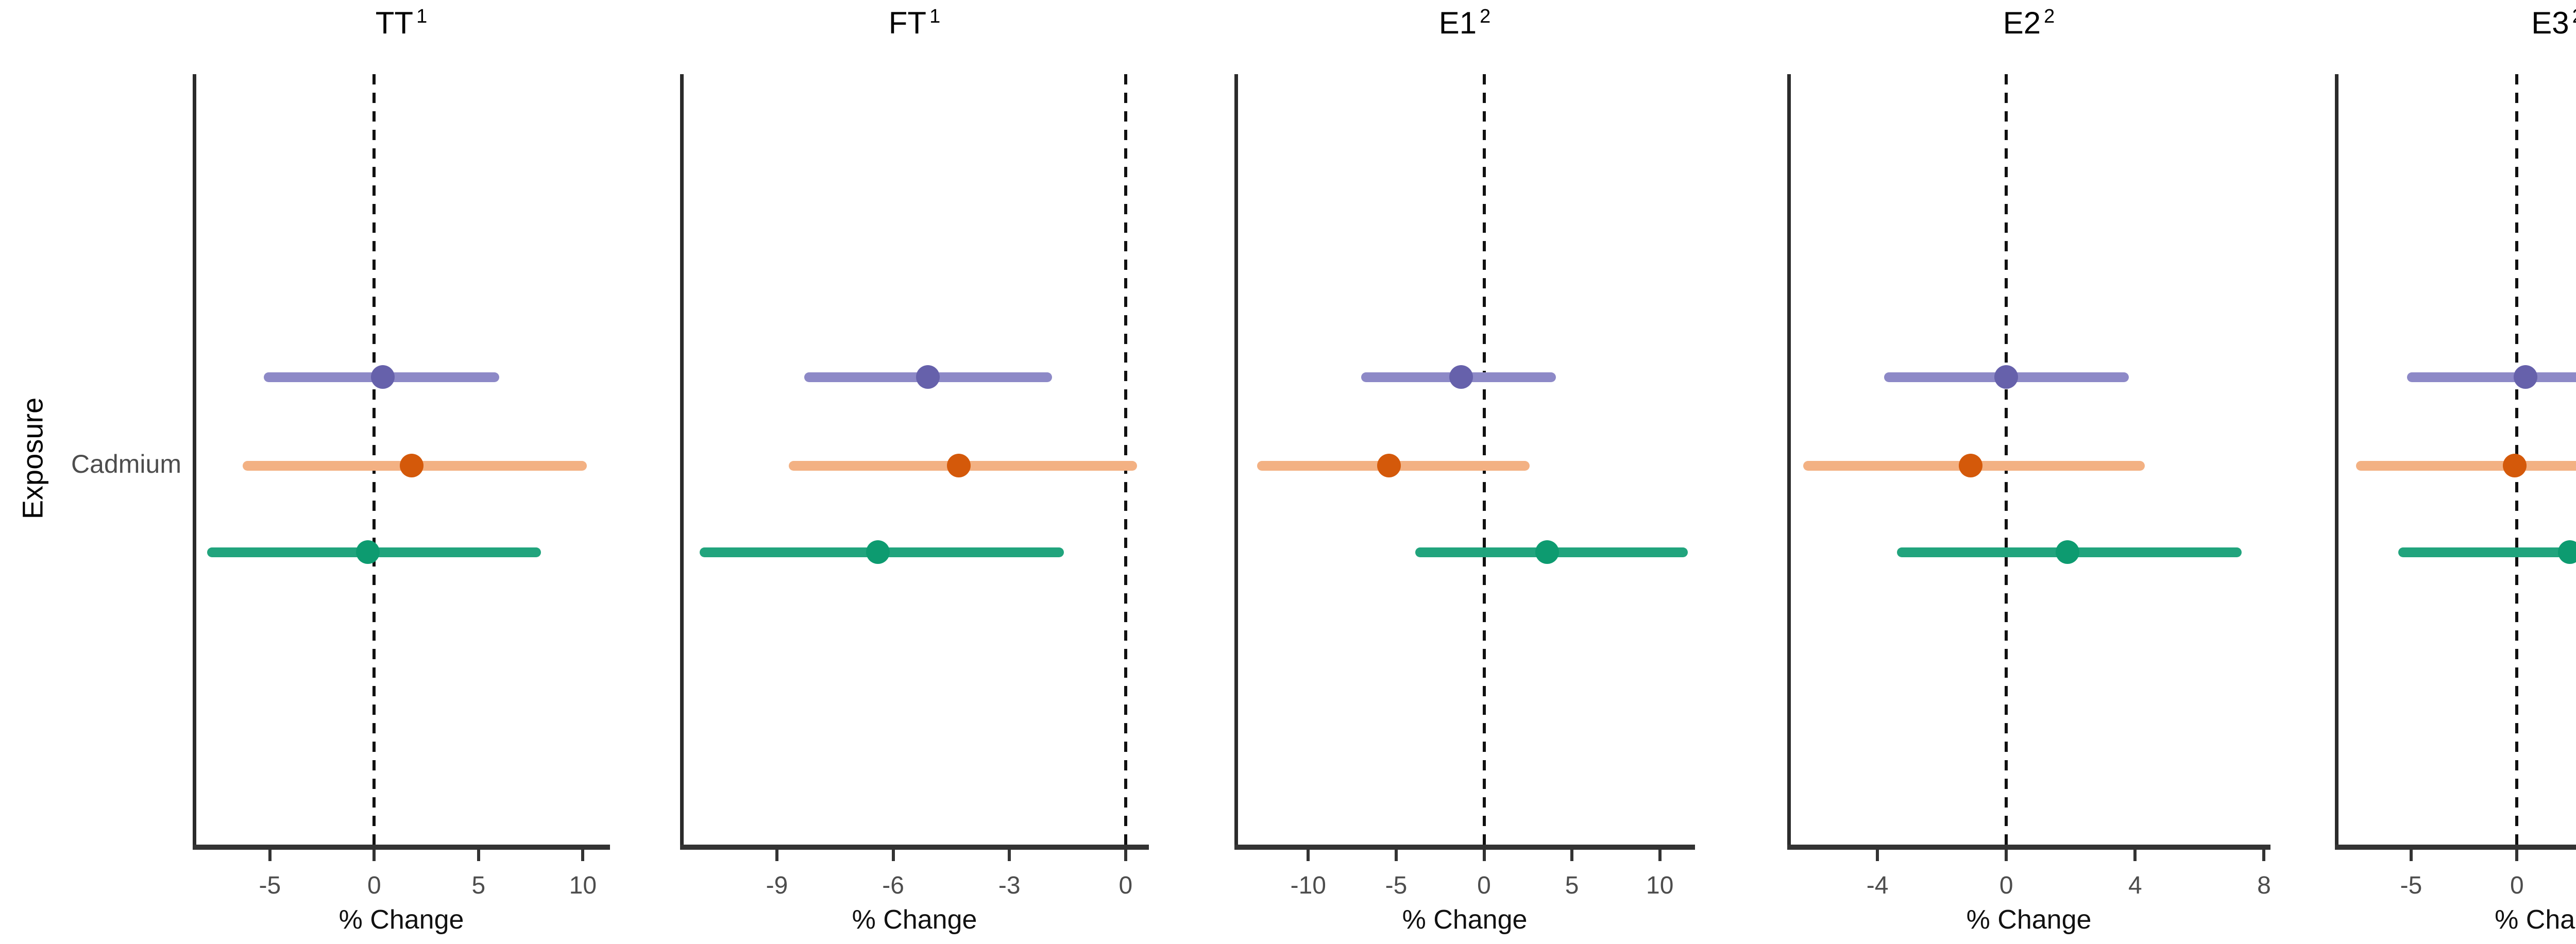 The width and height of the screenshot is (2576, 944). What do you see at coordinates (2550, 23) in the screenshot?
I see `panel-title-text: E3` at bounding box center [2550, 23].